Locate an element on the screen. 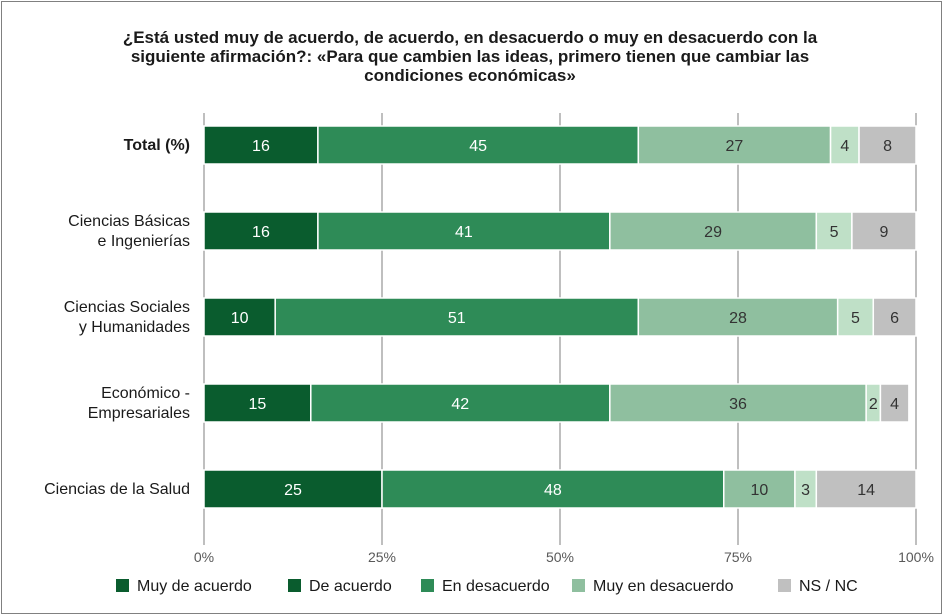 The width and height of the screenshot is (943, 615). data-label: 9 is located at coordinates (884, 232).